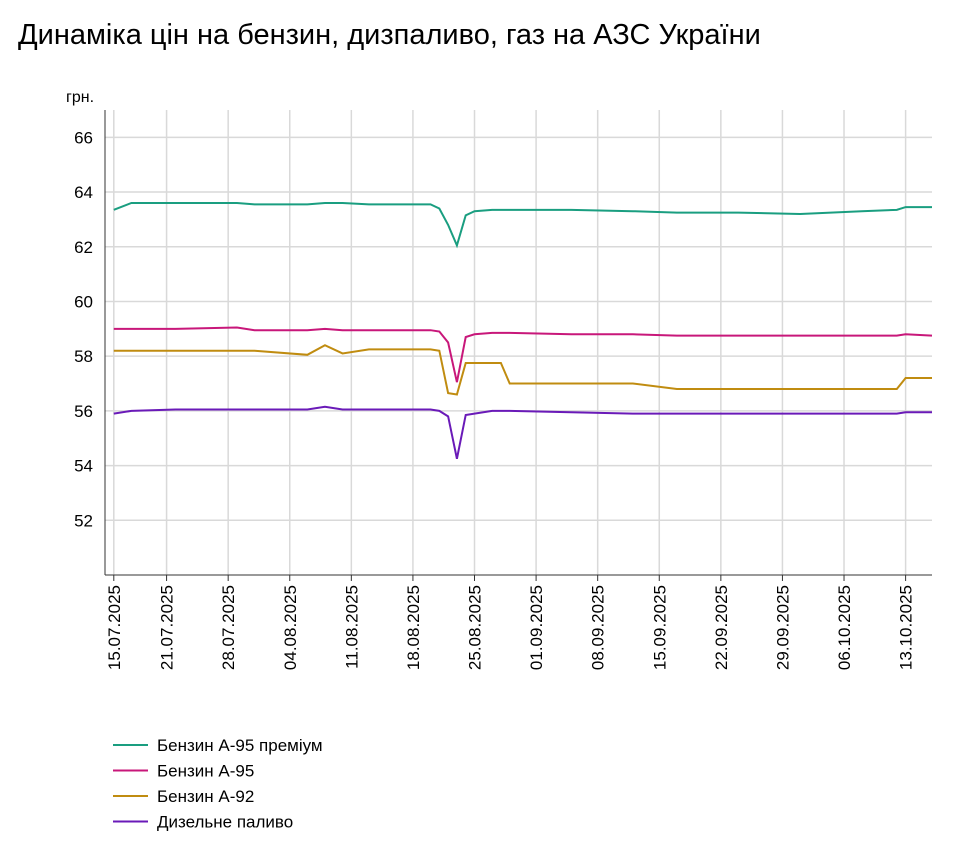  I want to click on x-tick-label: 22.09.2025, so click(721, 627).